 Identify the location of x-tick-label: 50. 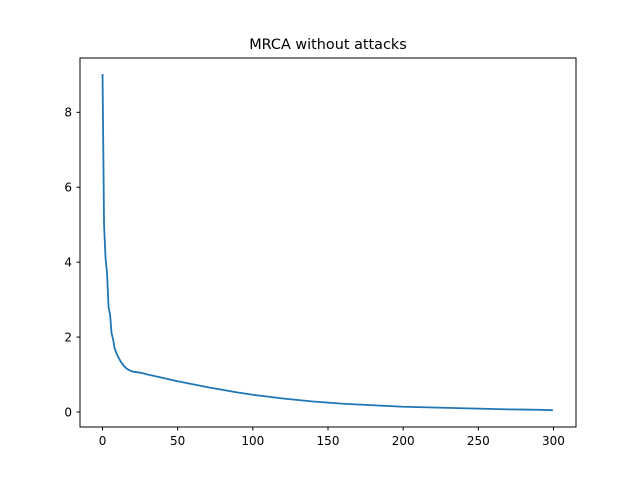
(177, 441).